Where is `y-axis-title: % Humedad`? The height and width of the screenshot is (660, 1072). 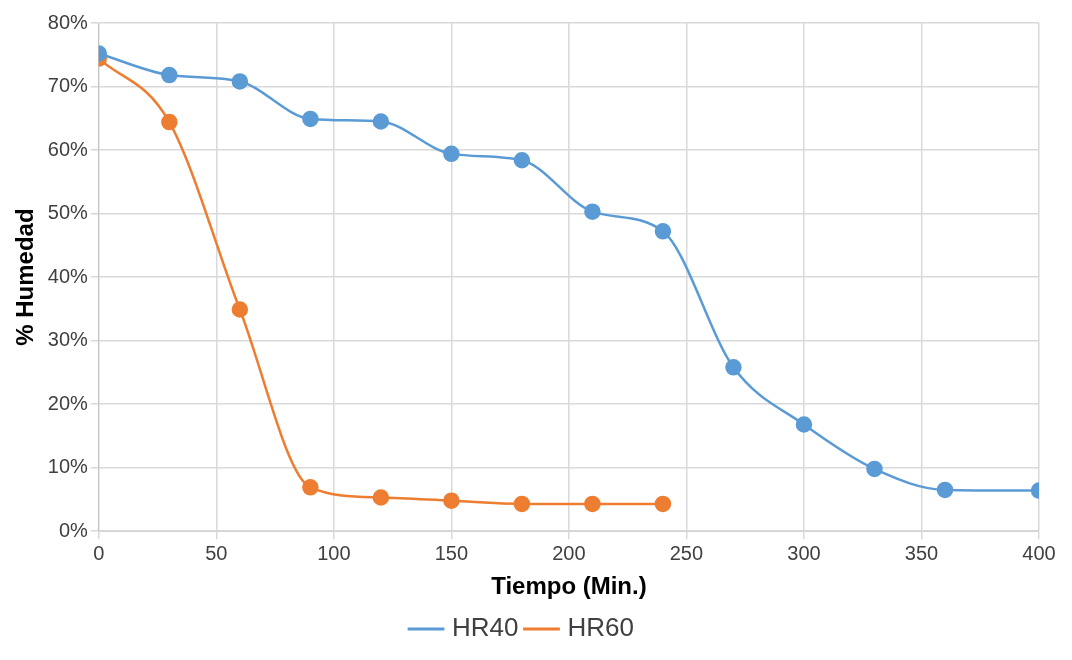
y-axis-title: % Humedad is located at coordinates (25, 277).